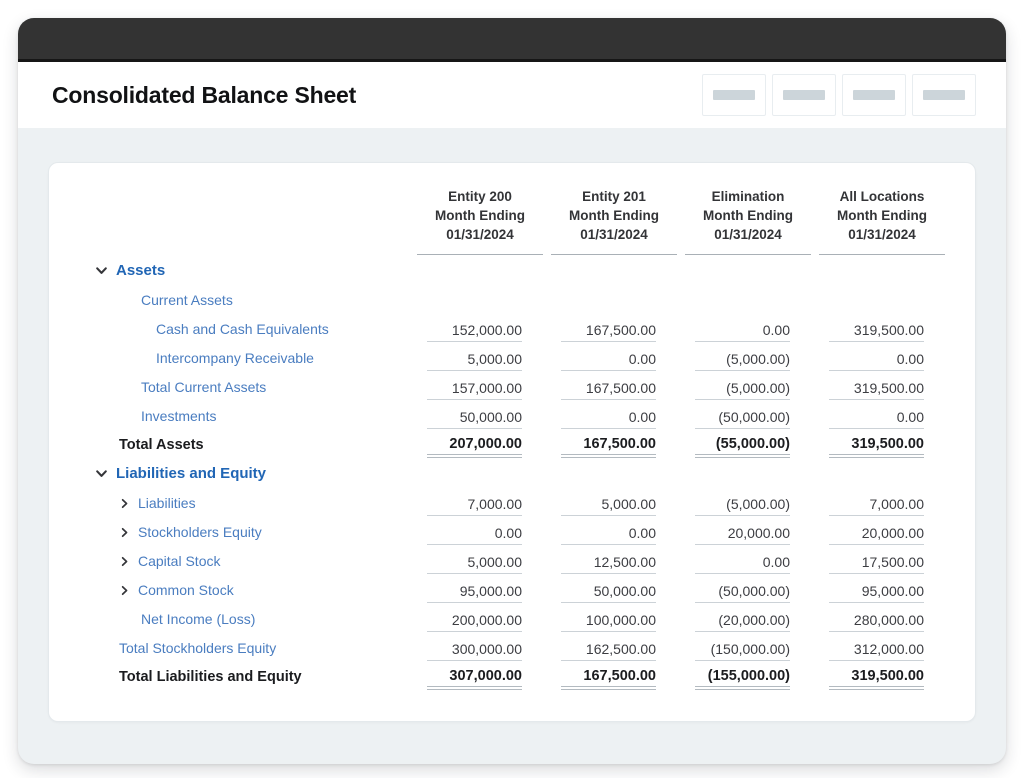 This screenshot has width=1024, height=778. I want to click on row-label-common-stock: Common Stock, so click(186, 590).